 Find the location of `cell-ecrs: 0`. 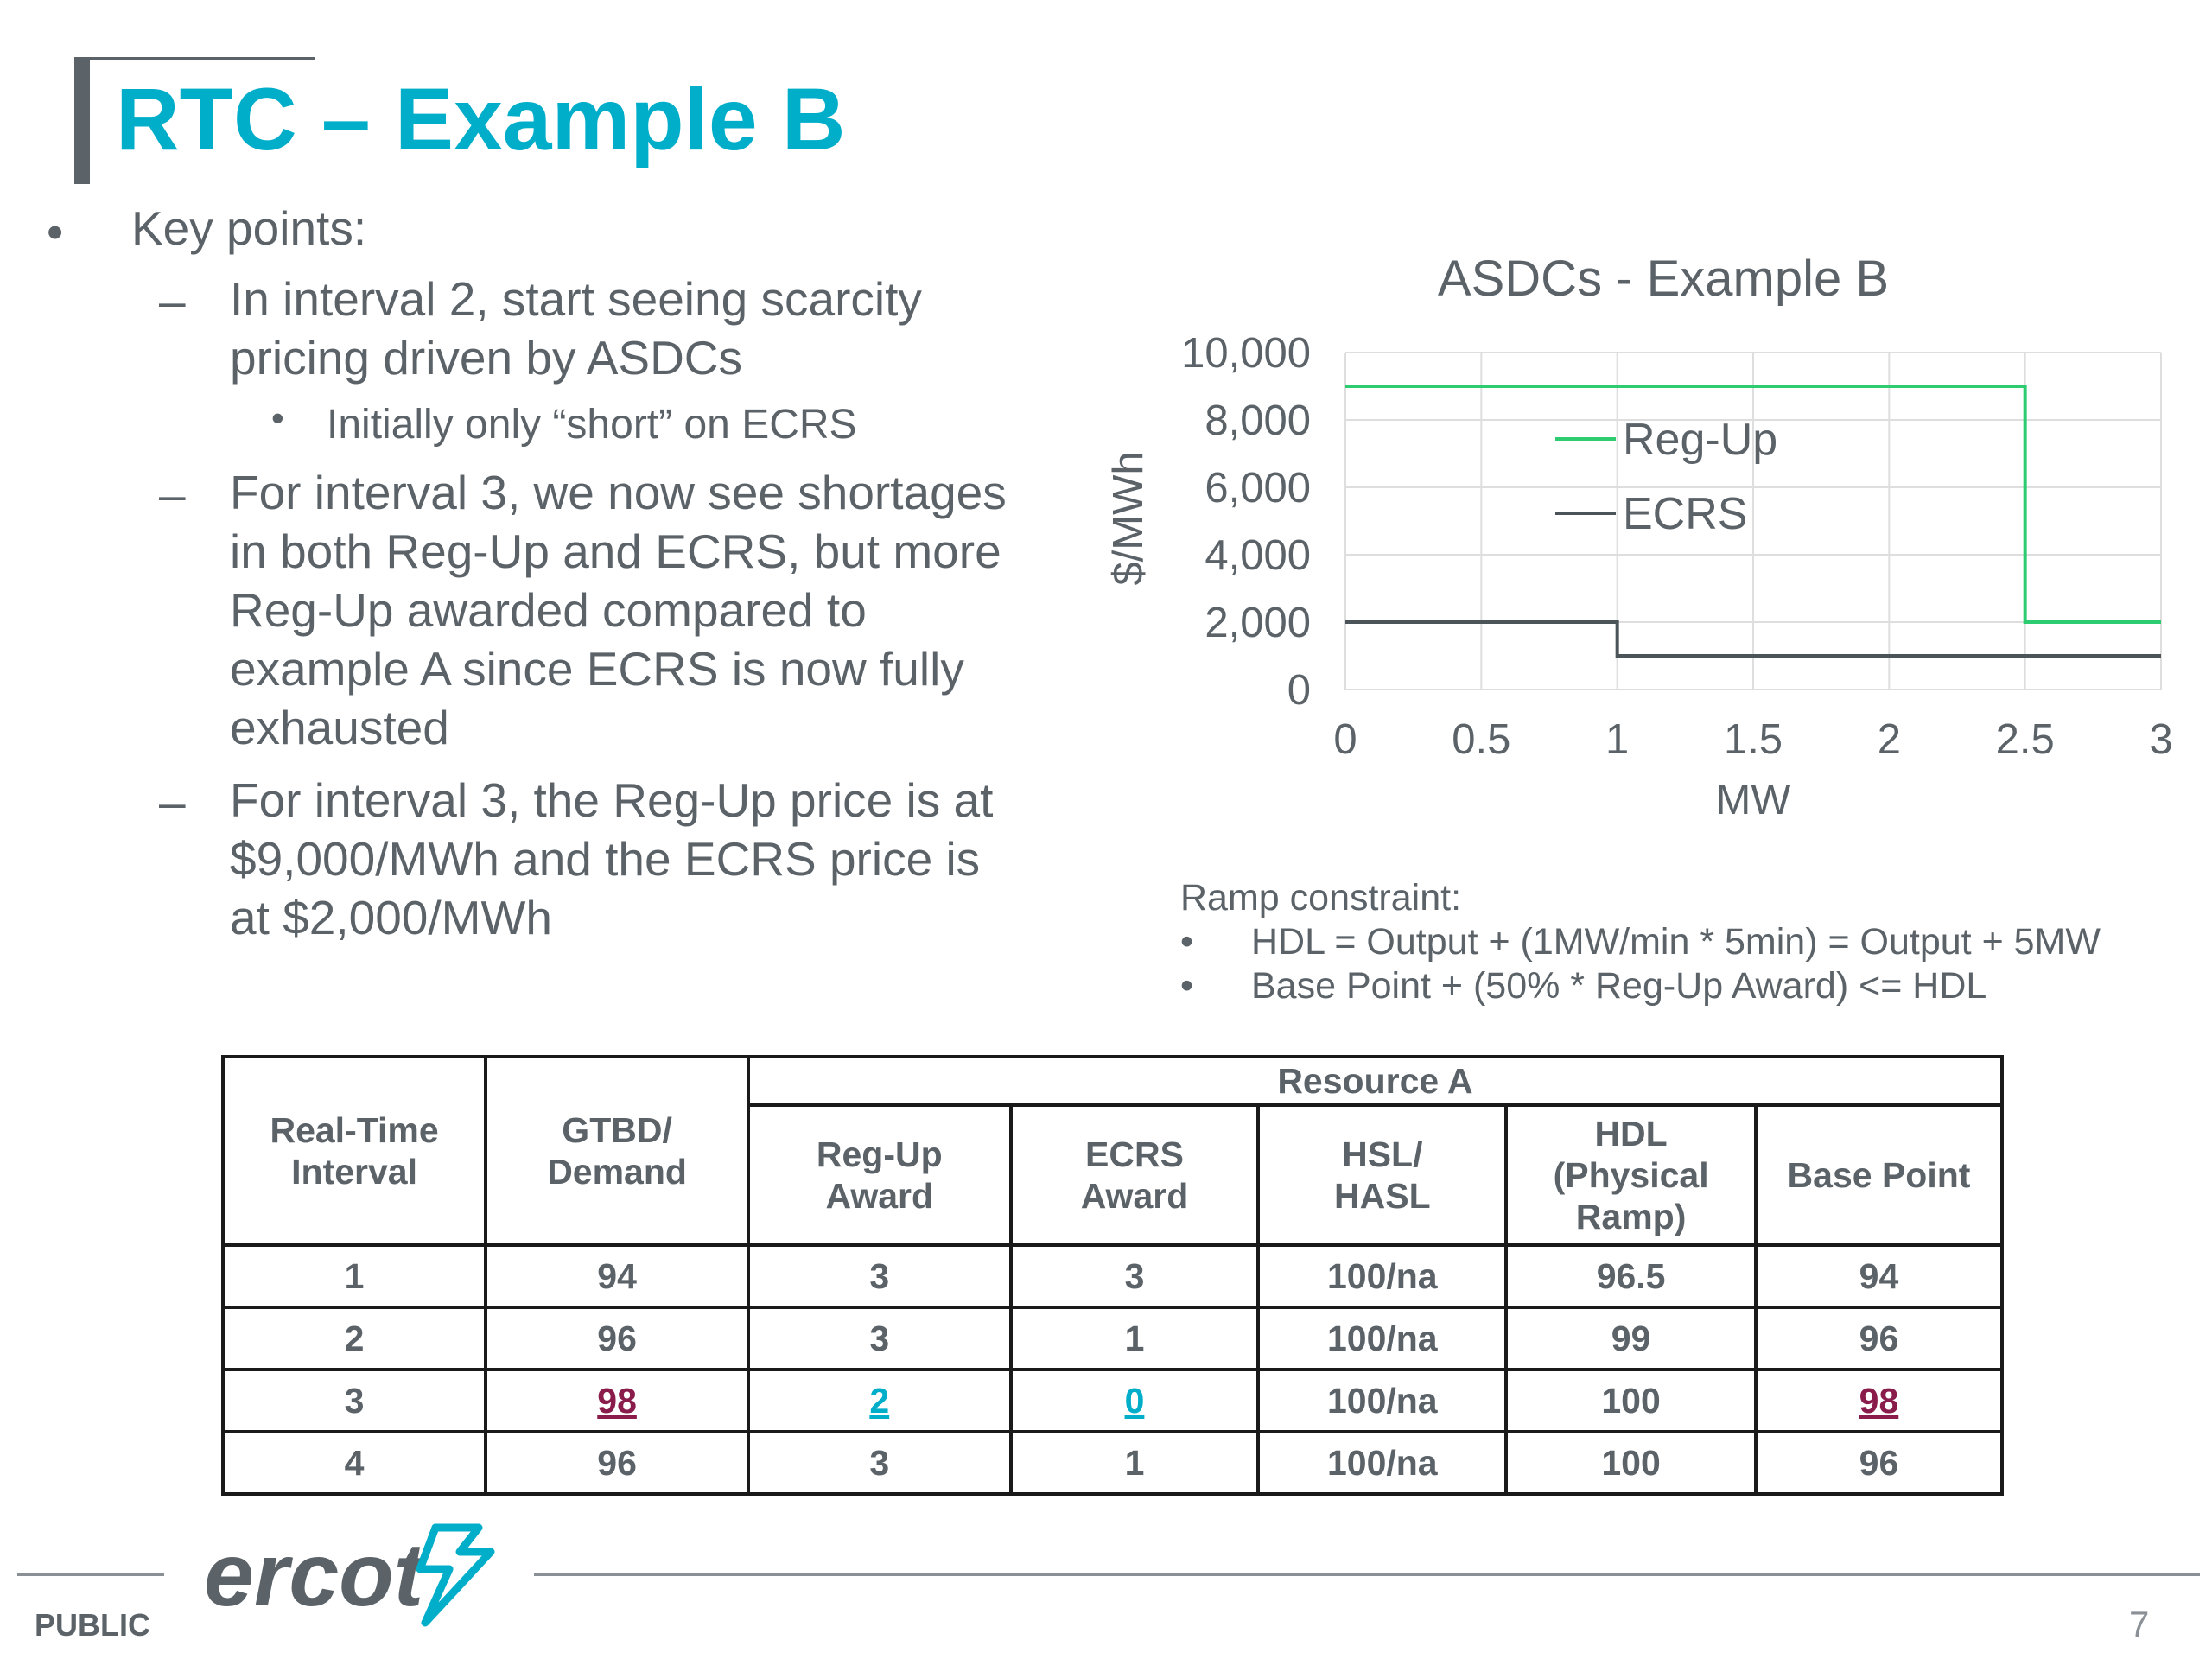

cell-ecrs: 0 is located at coordinates (1134, 1400).